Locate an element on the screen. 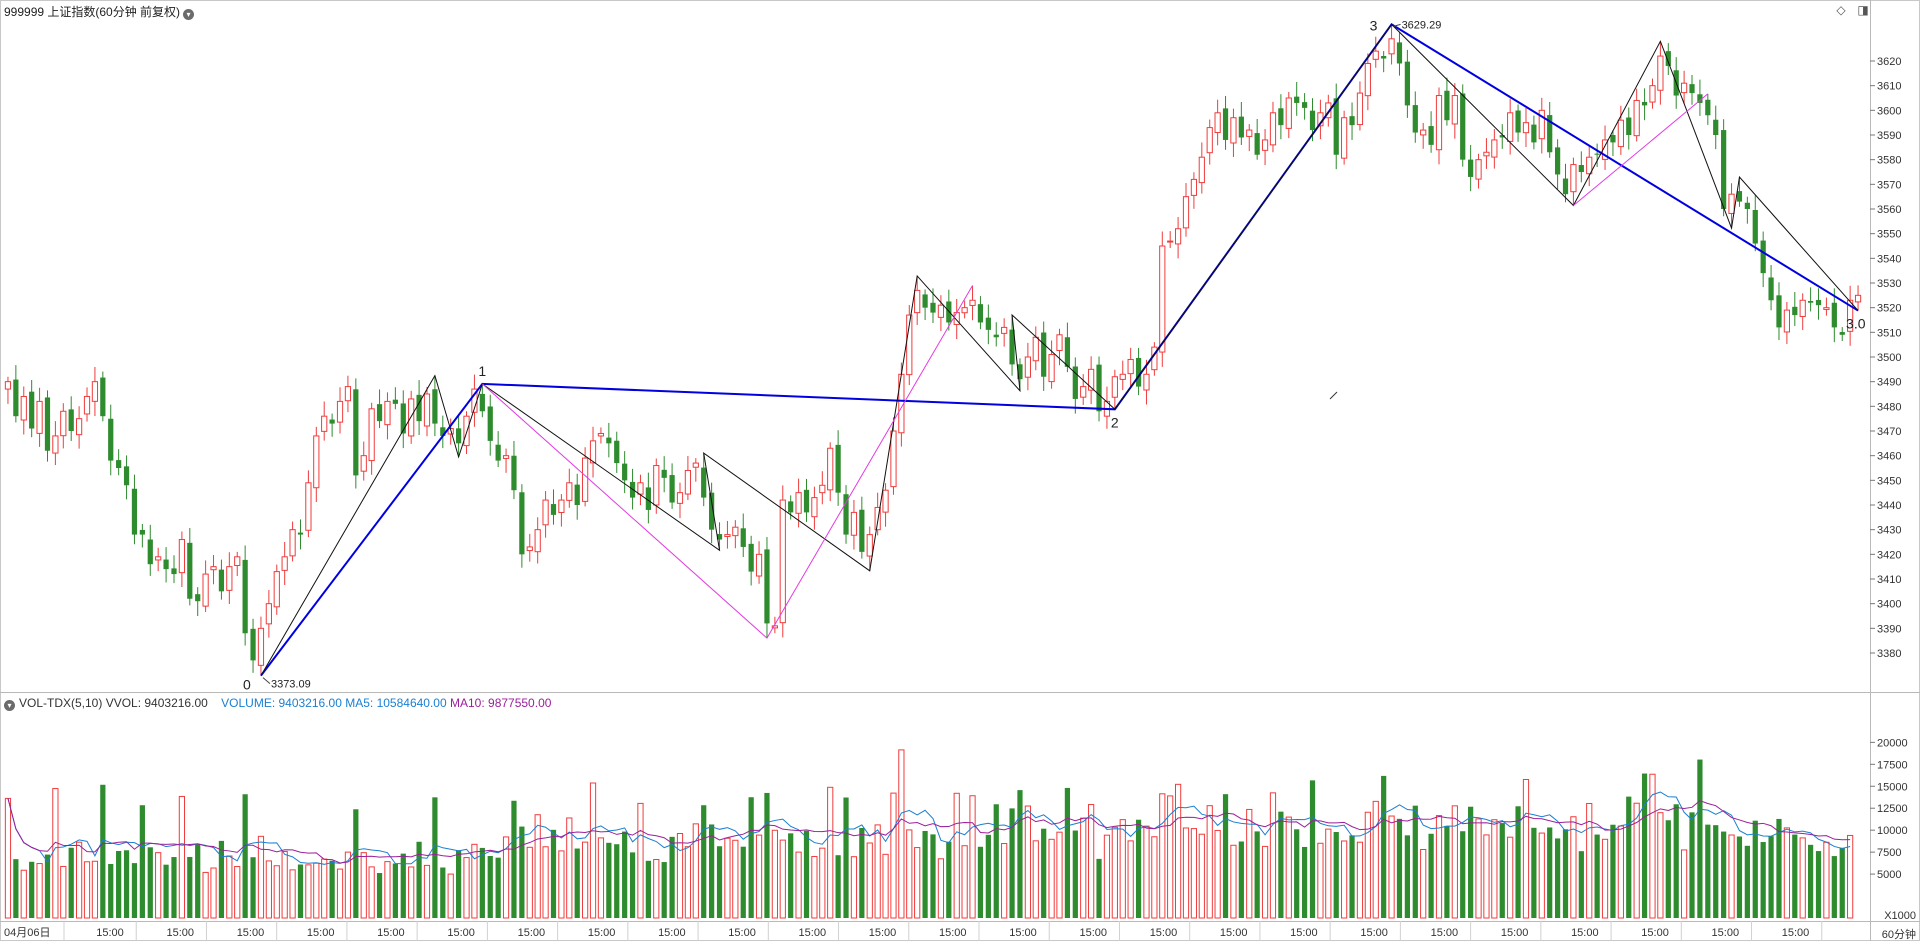 This screenshot has height=946, width=1920. volume-value: VOLUME: 9403216.00 is located at coordinates (281, 703).